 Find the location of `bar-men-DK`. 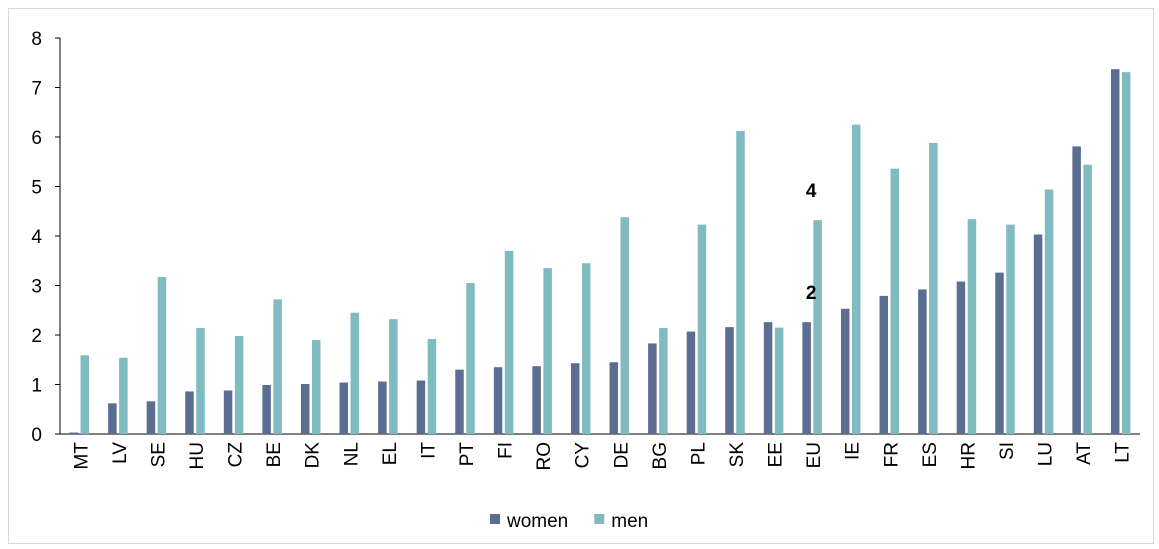

bar-men-DK is located at coordinates (316, 386).